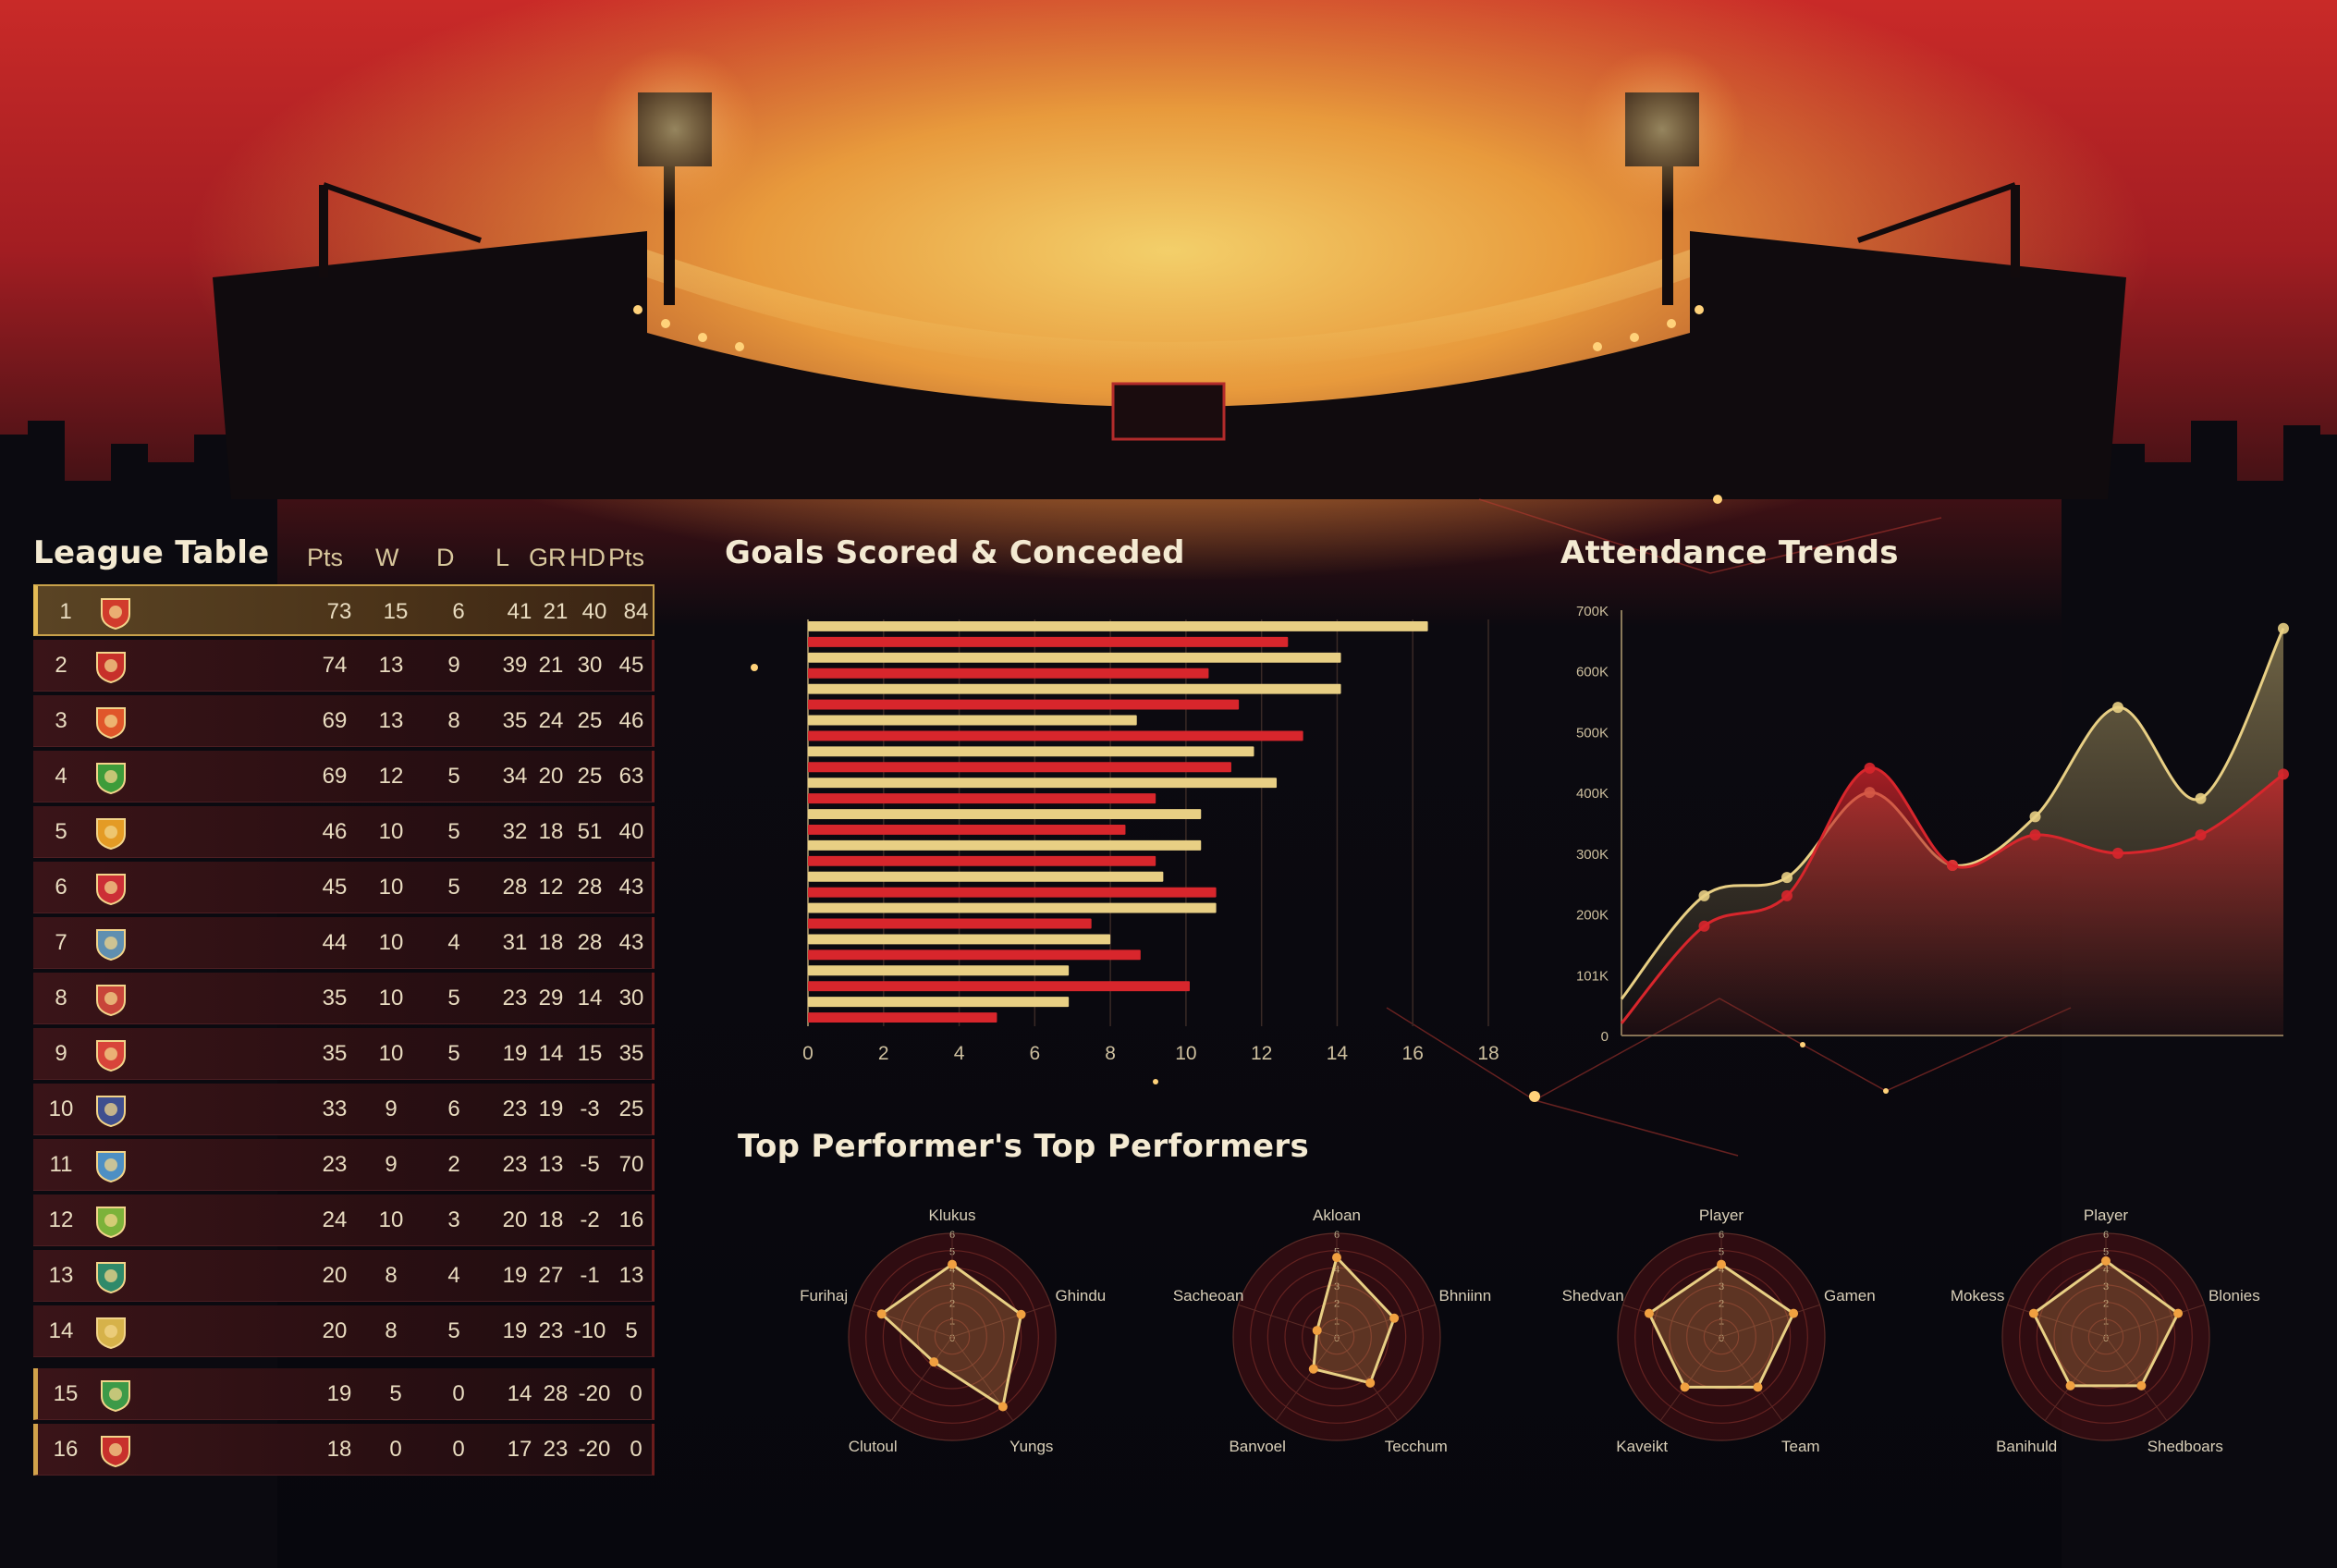  What do you see at coordinates (344, 1220) in the screenshot?
I see `table-row: 12 24 10 3 20 18 -2 16` at bounding box center [344, 1220].